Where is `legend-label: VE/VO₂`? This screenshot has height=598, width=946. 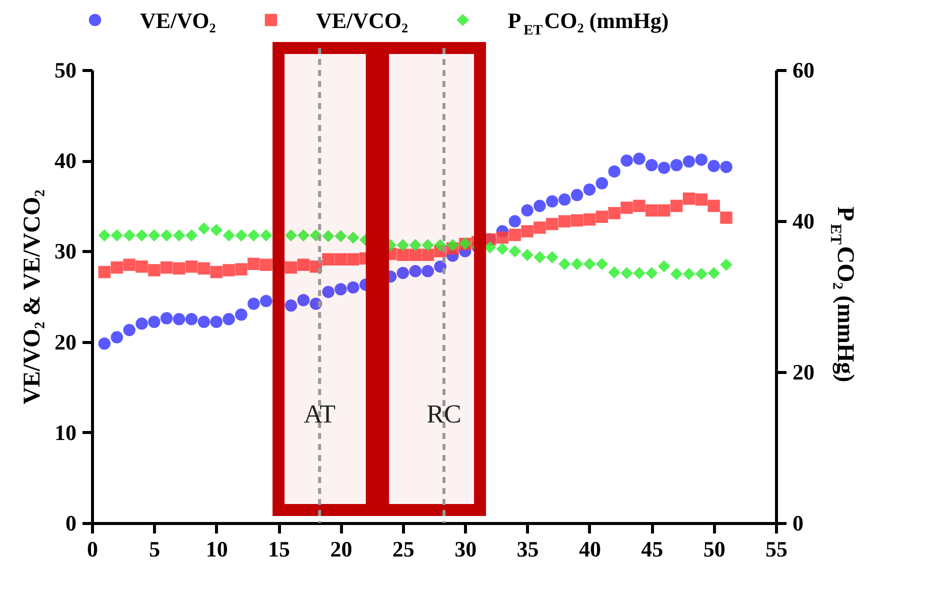 legend-label: VE/VO₂ is located at coordinates (178, 20).